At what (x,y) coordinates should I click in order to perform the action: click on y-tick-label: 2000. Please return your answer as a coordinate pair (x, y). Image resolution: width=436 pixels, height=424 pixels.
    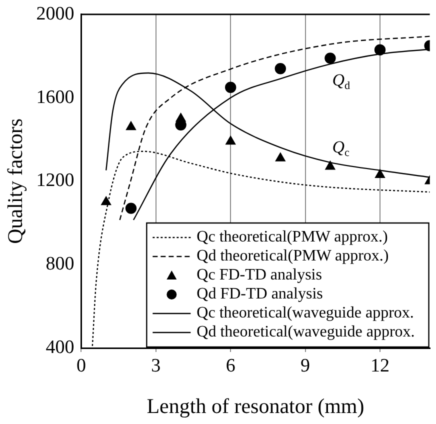
    Looking at the image, I should click on (55, 13).